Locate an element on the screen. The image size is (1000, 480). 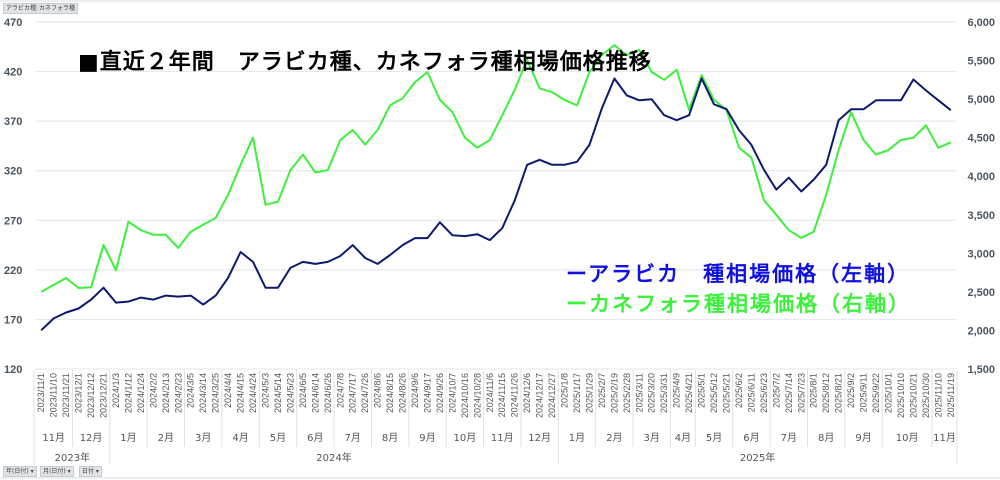
x-axis-date-label: 2025/3/31 is located at coordinates (664, 393).